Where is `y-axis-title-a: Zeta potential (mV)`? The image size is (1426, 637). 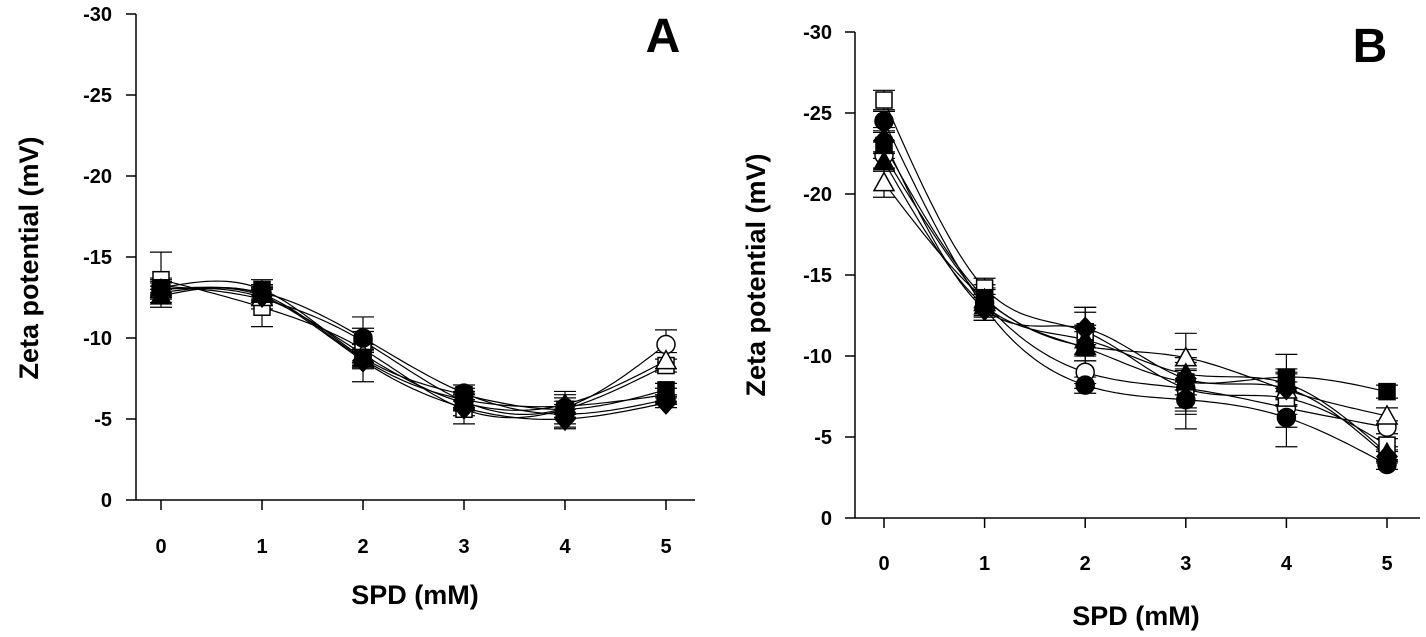
y-axis-title-a: Zeta potential (mV) is located at coordinates (29, 257).